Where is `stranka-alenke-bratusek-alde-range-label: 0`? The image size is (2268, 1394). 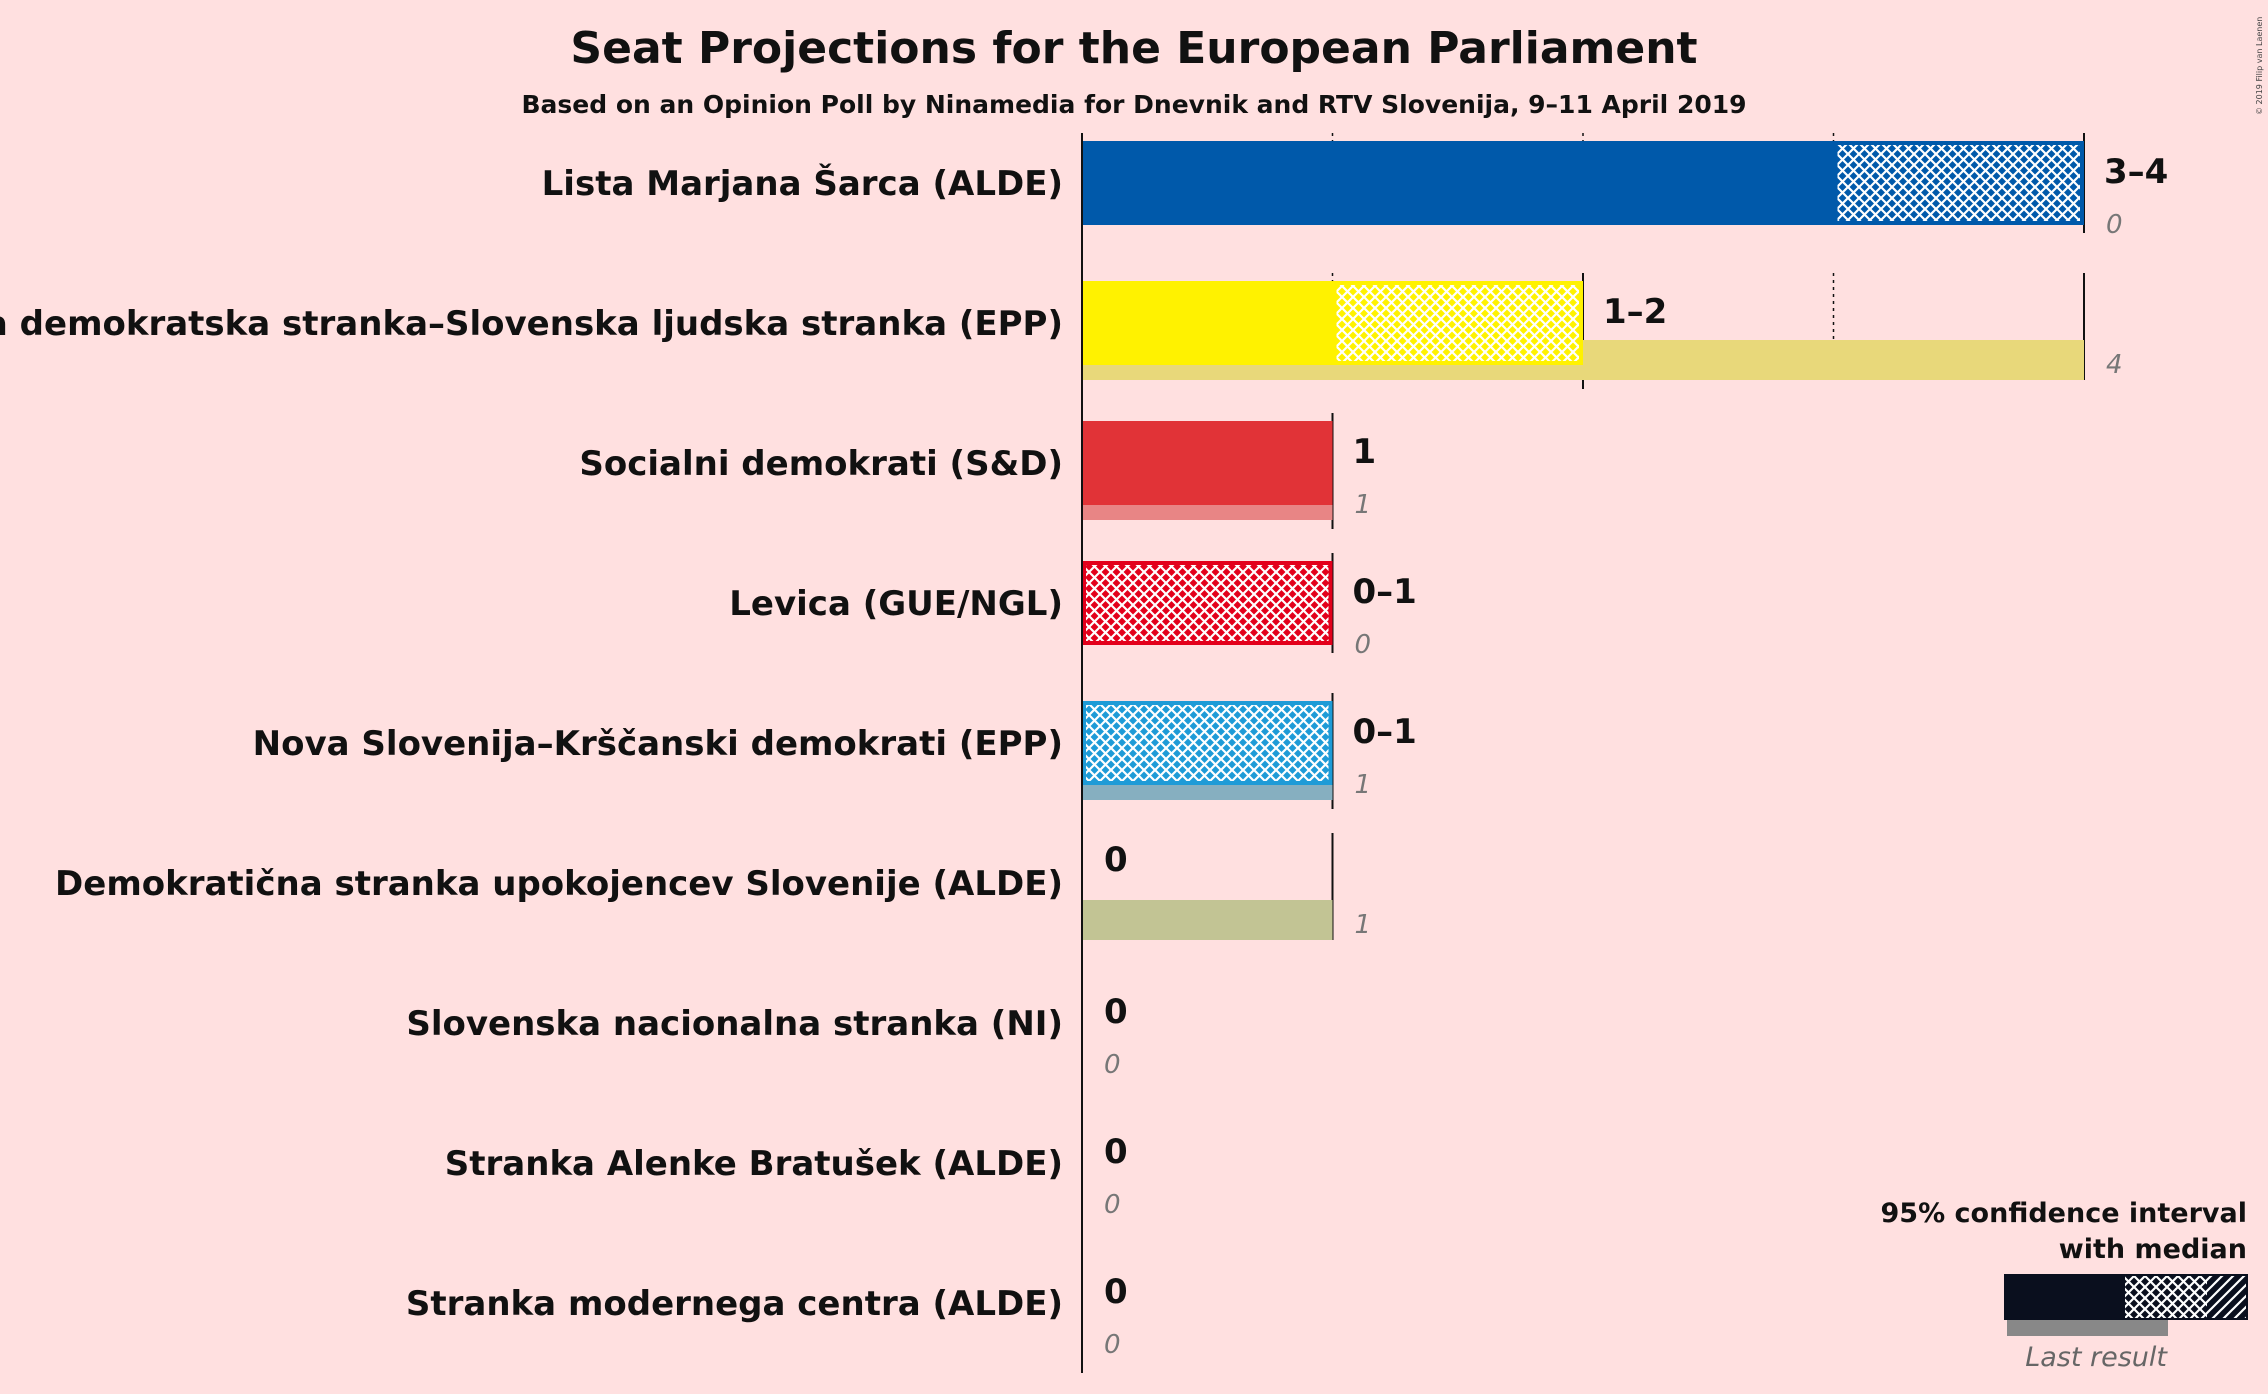
stranka-alenke-bratusek-alde-range-label: 0 is located at coordinates (1116, 1152).